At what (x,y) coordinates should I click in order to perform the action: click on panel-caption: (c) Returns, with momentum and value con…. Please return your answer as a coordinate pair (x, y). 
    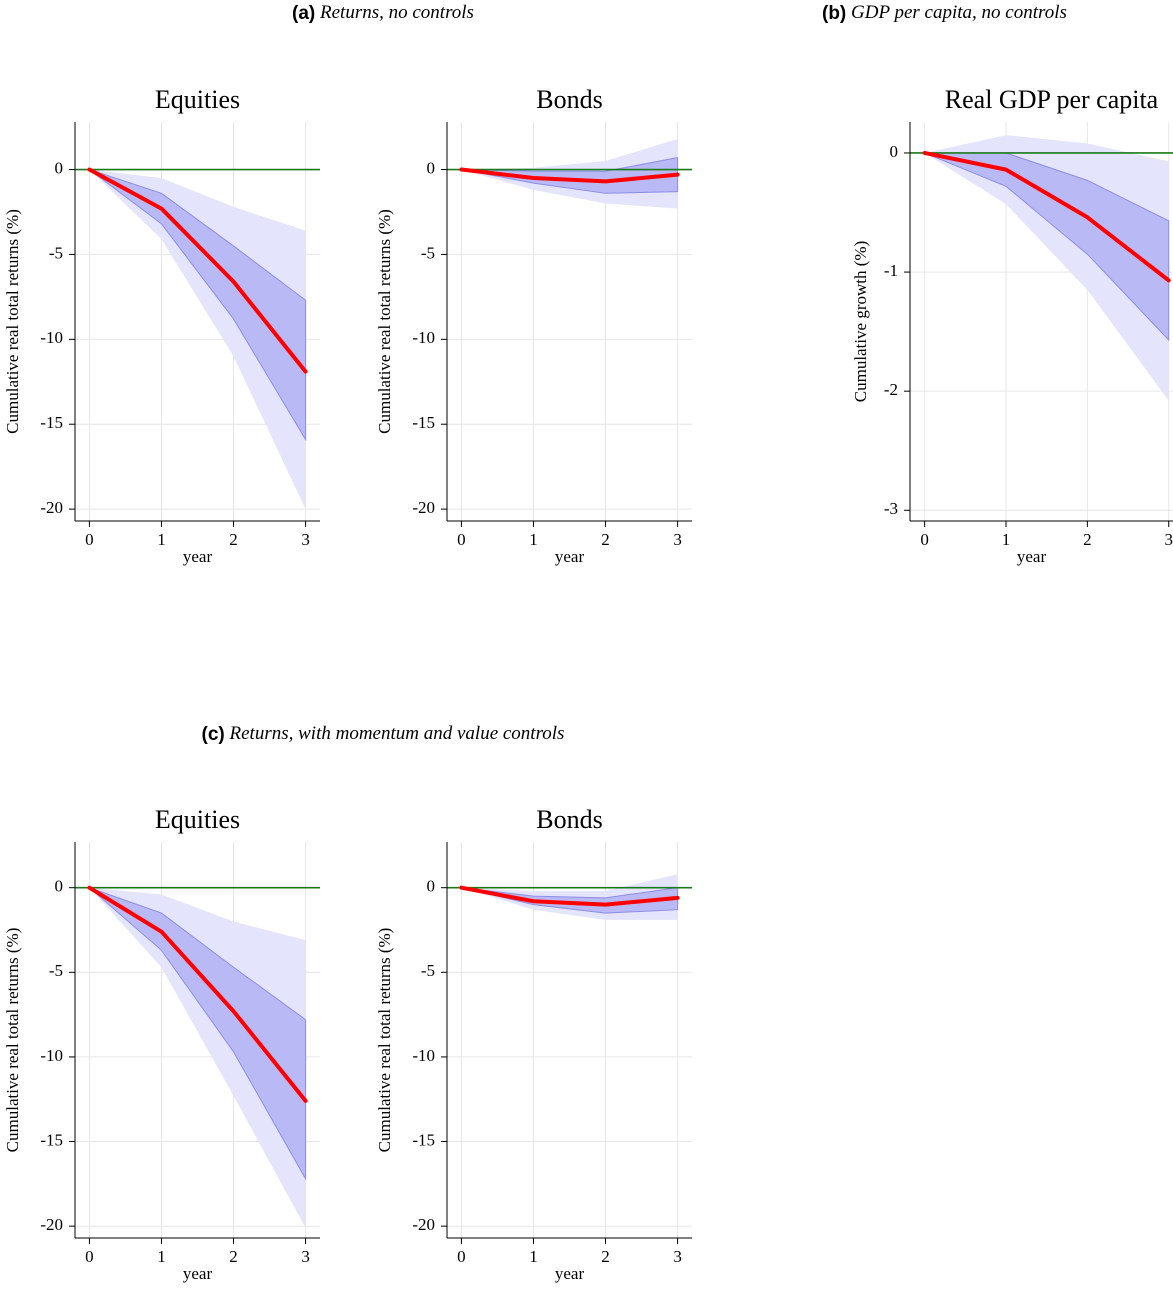
    Looking at the image, I should click on (383, 734).